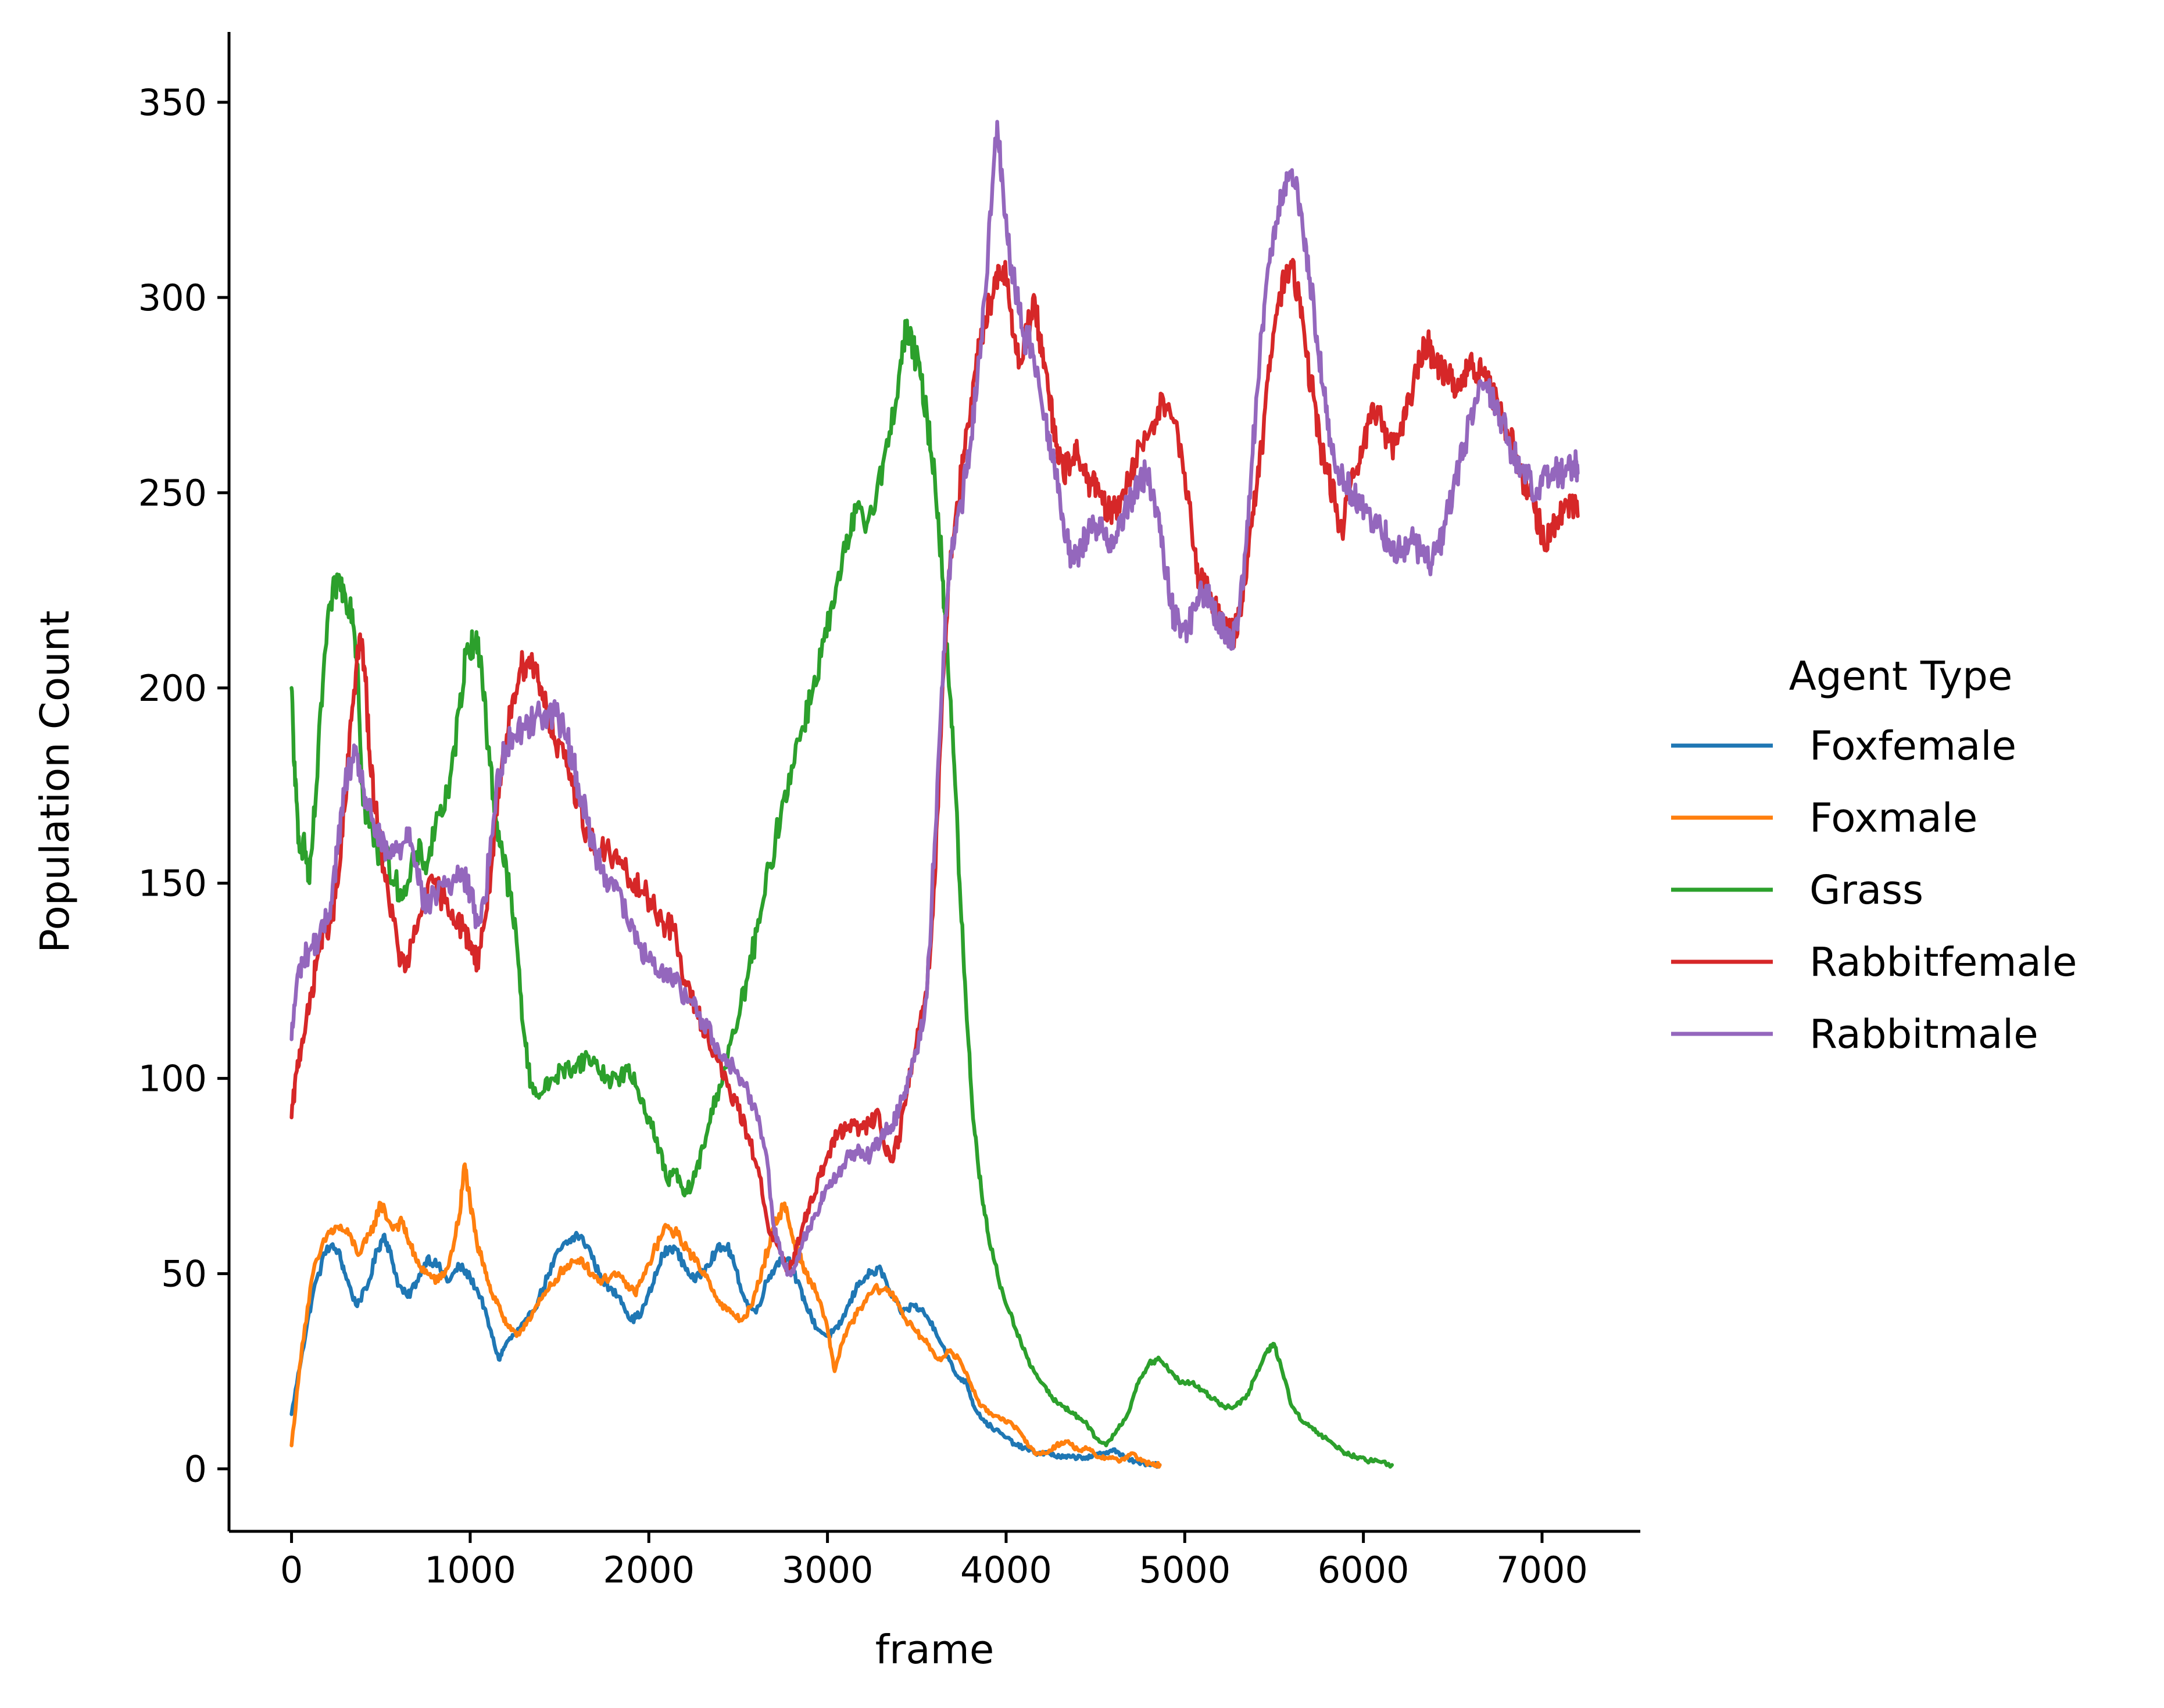 The height and width of the screenshot is (1708, 2164). I want to click on legend-item-foxfemale: Foxfemale, so click(1843, 746).